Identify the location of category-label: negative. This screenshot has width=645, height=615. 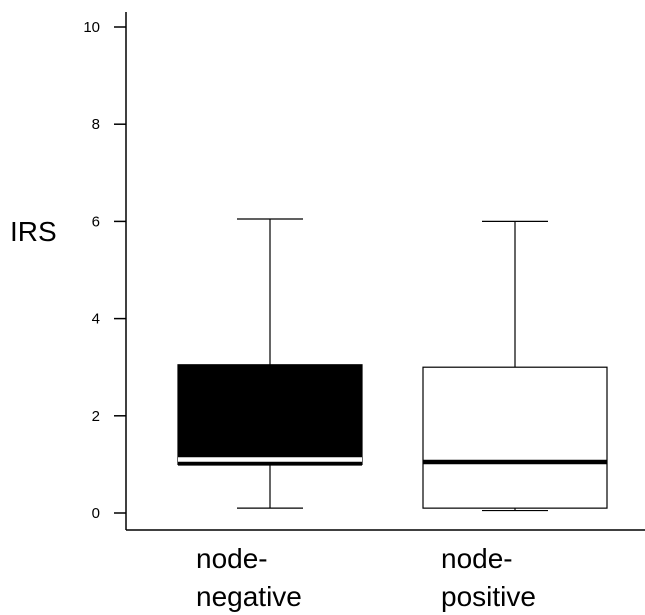
(249, 596).